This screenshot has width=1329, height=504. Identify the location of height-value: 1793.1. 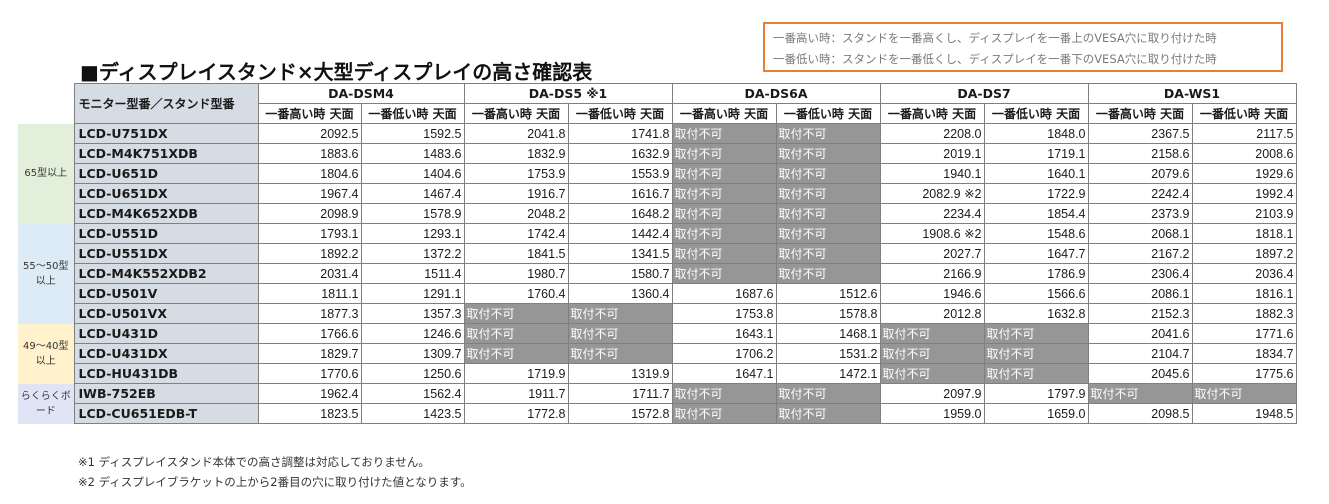
(309, 233).